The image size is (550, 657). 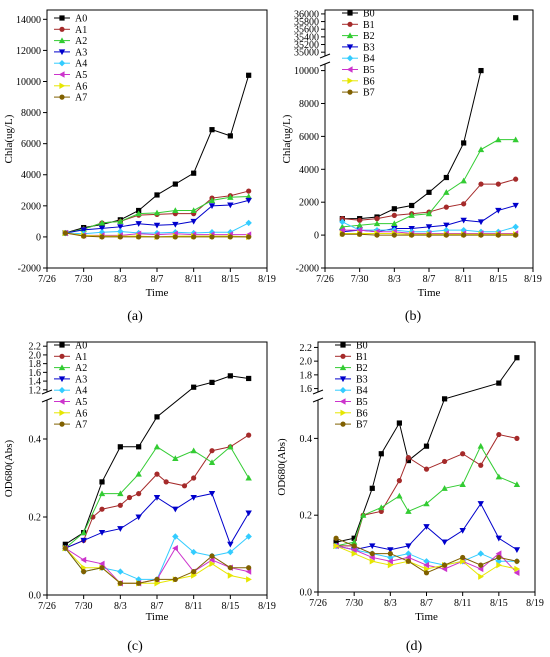 What do you see at coordinates (31, 144) in the screenshot?
I see `y-tick-label: 6000` at bounding box center [31, 144].